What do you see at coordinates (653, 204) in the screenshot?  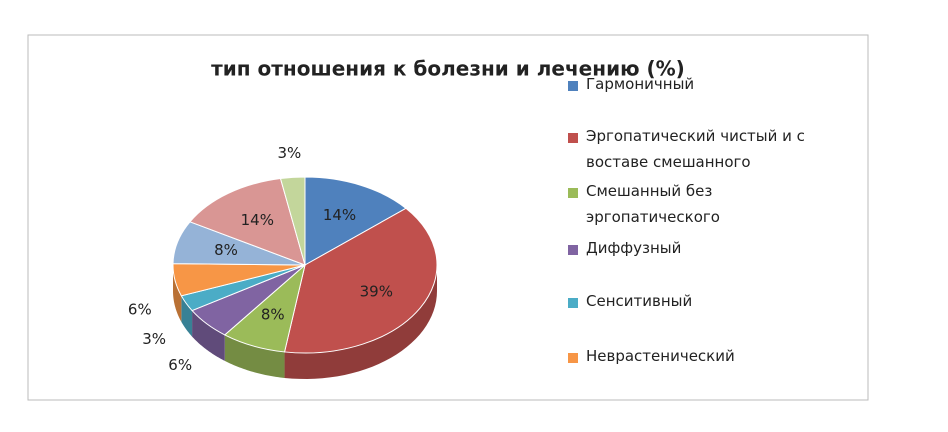 I see `legend-label: Смешанный без эргопатического` at bounding box center [653, 204].